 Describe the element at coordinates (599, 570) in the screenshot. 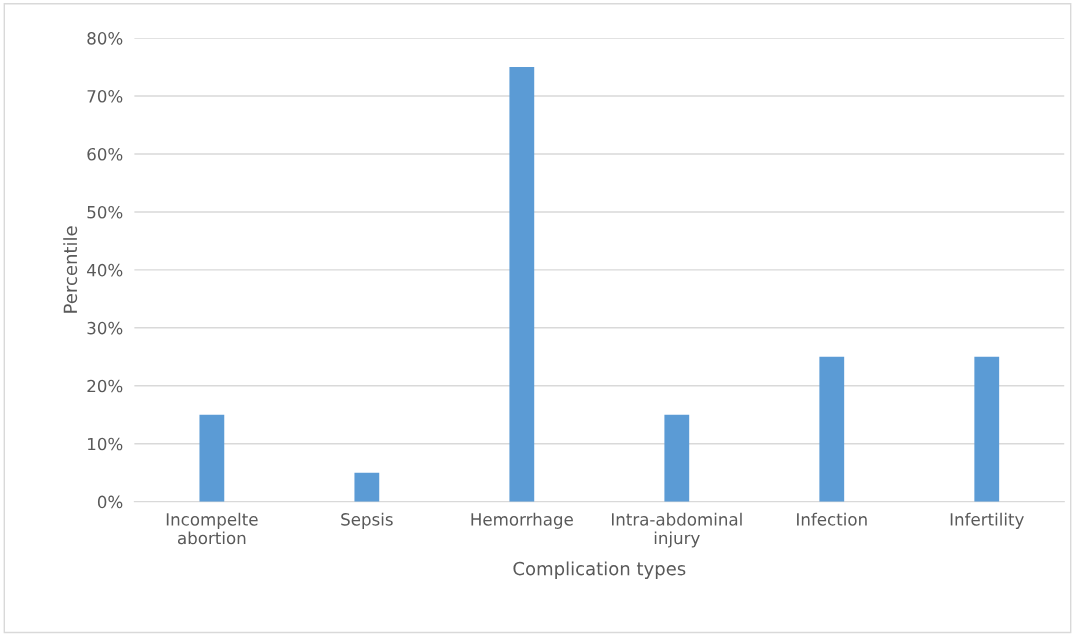

I see `x-axis-title: Complication types` at that location.